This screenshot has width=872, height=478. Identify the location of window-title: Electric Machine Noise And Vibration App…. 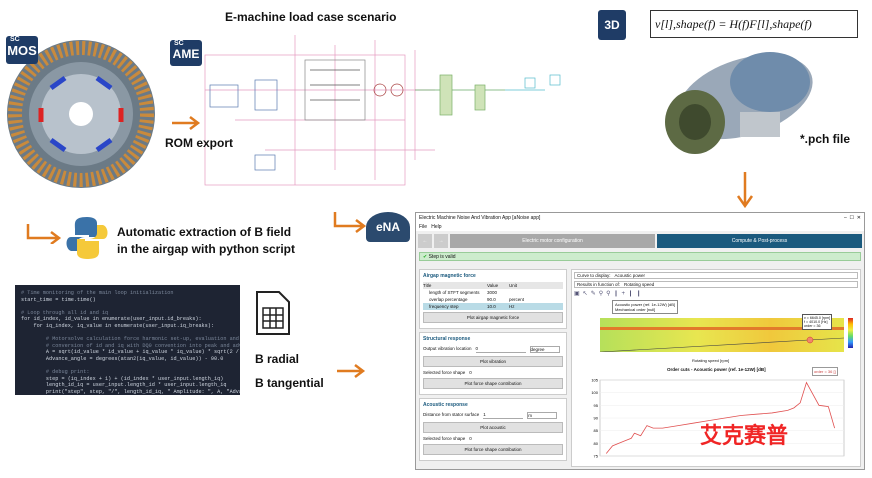
(480, 218).